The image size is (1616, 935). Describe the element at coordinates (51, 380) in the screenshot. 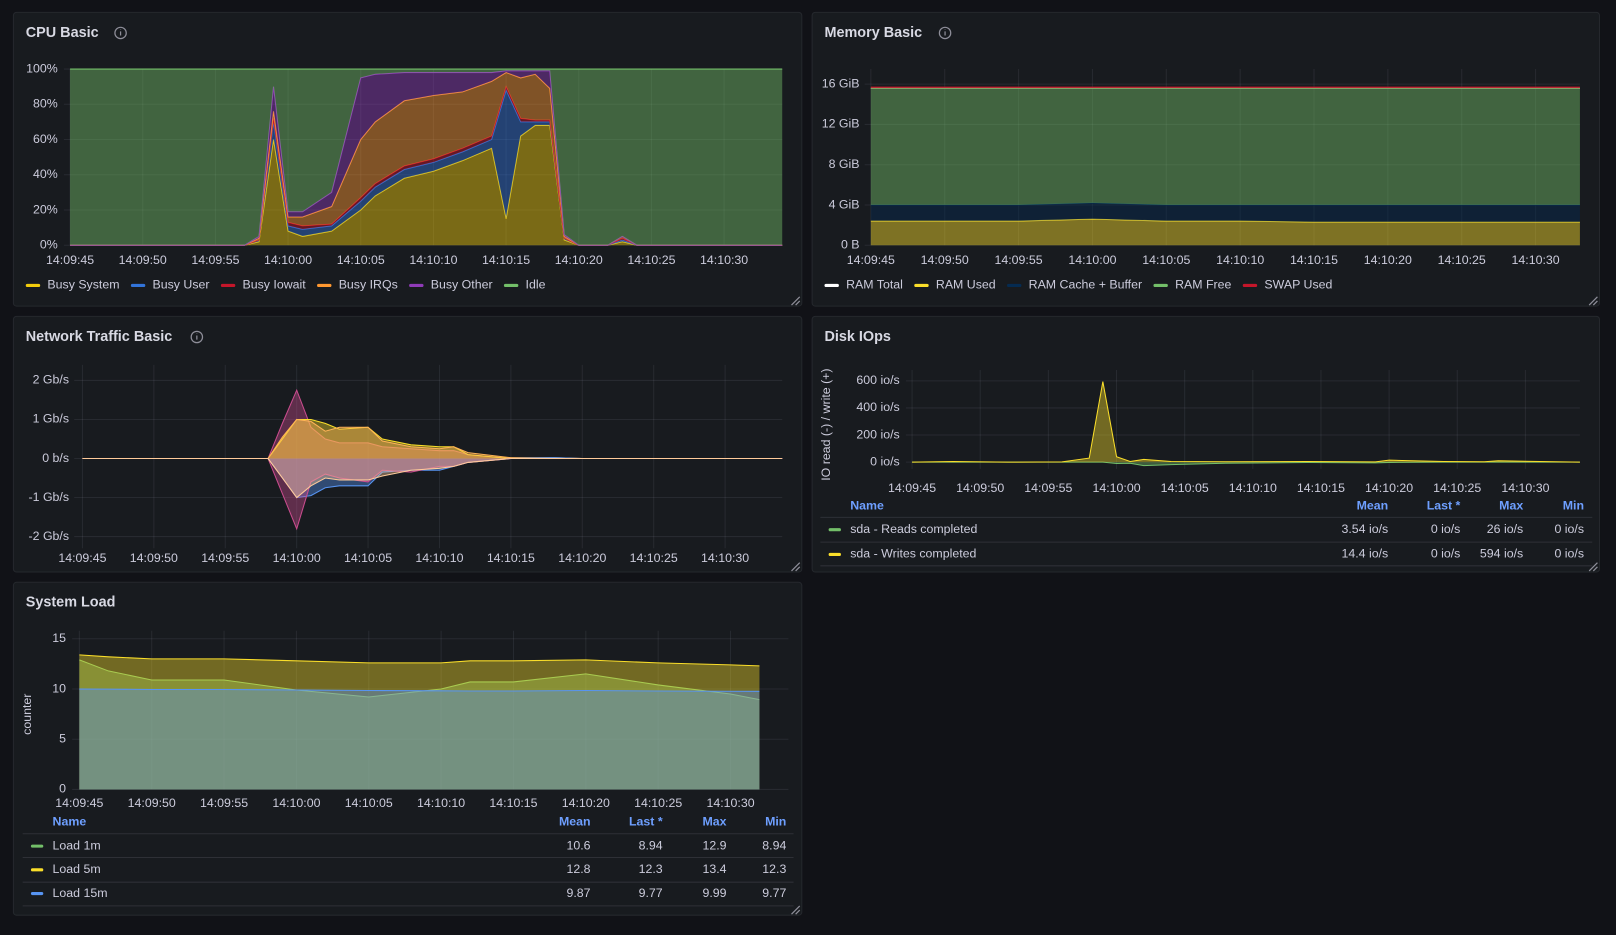

I see `y-tick-label: 2 Gb/s` at that location.